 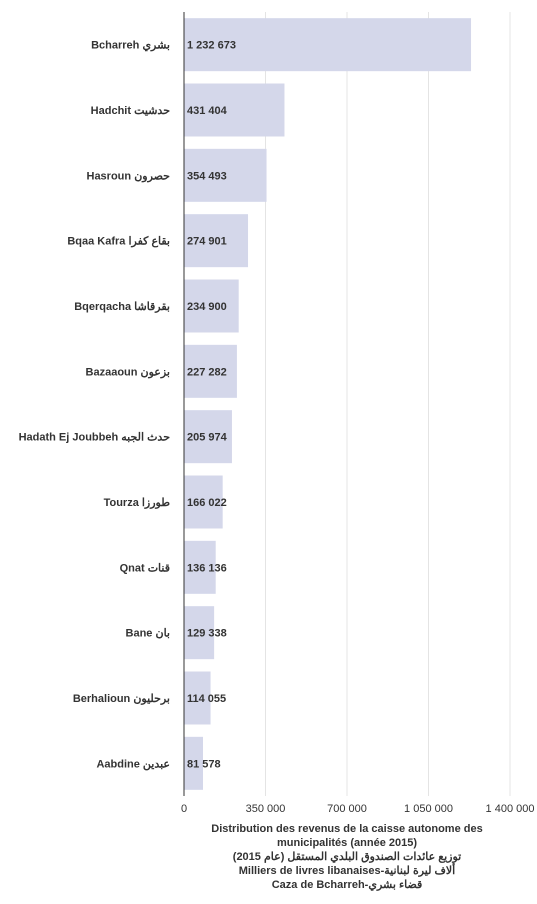 I want to click on category-label: Aabdine عبدين, so click(x=133, y=764).